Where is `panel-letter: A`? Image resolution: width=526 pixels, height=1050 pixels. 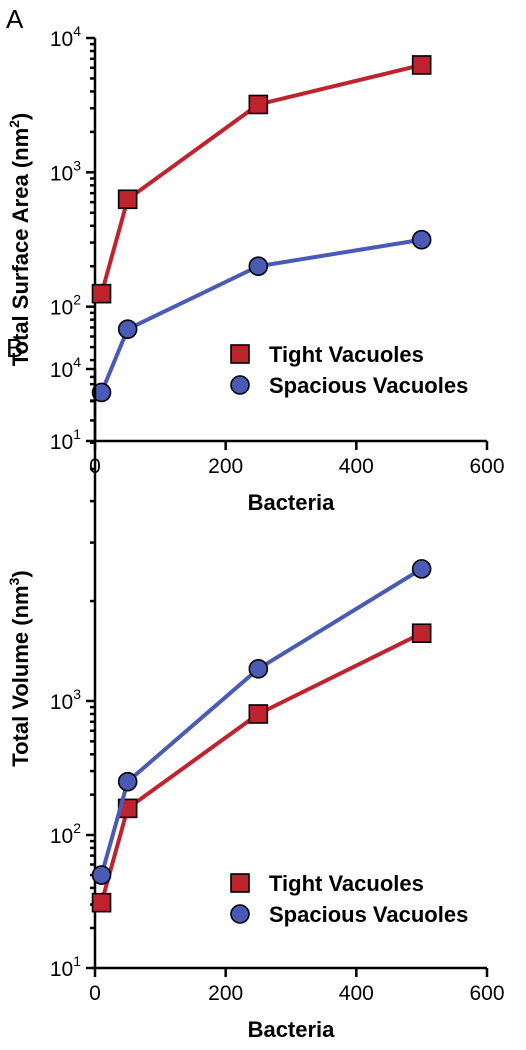
panel-letter: A is located at coordinates (15, 19).